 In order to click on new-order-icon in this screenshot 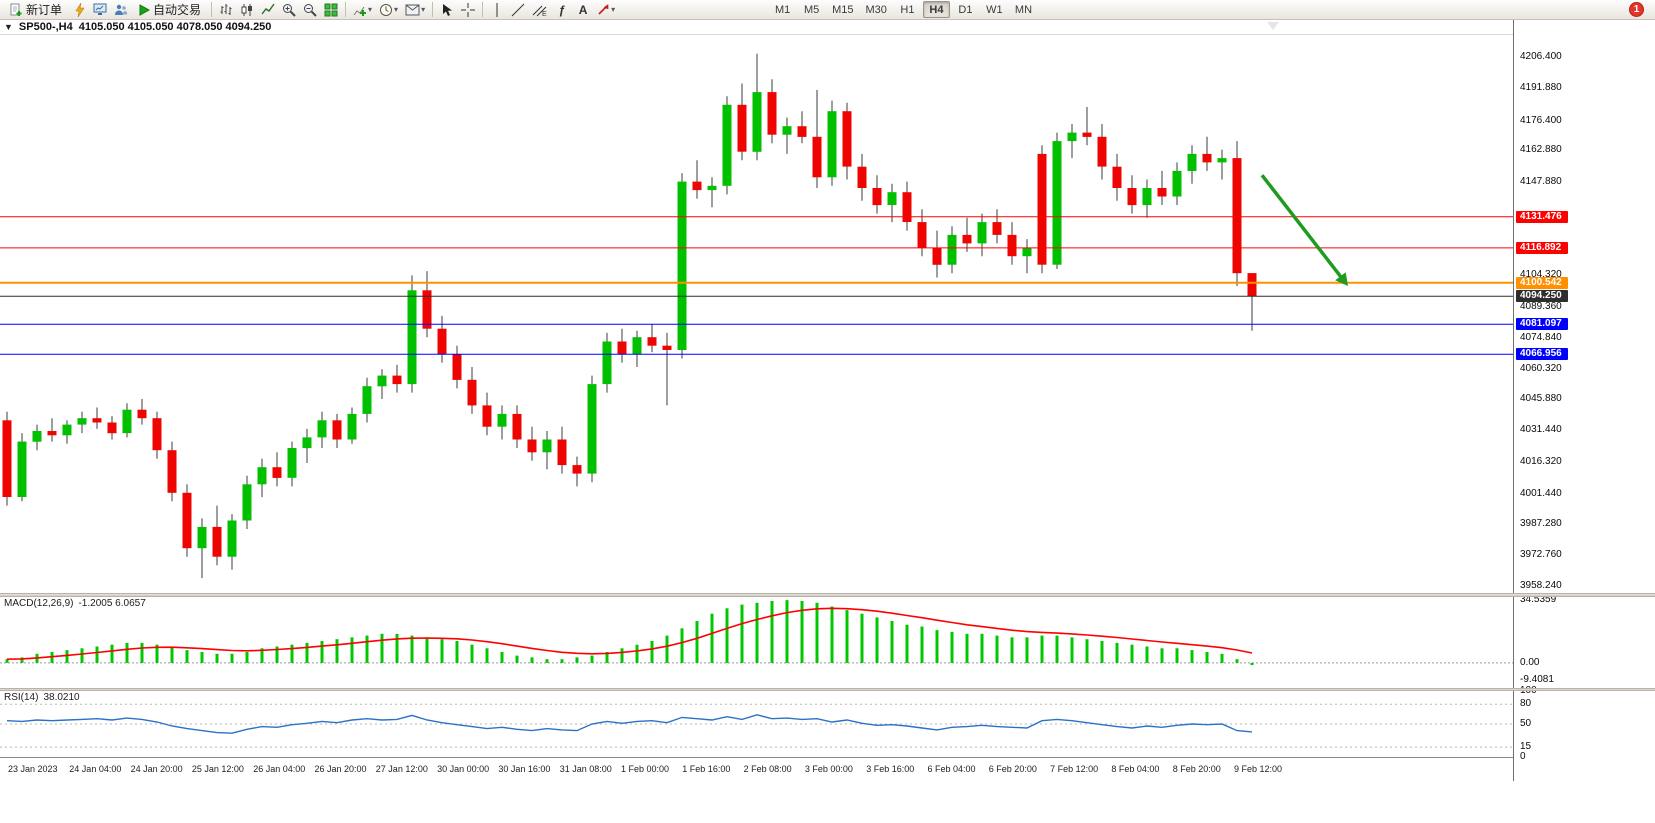, I will do `click(16, 9)`.